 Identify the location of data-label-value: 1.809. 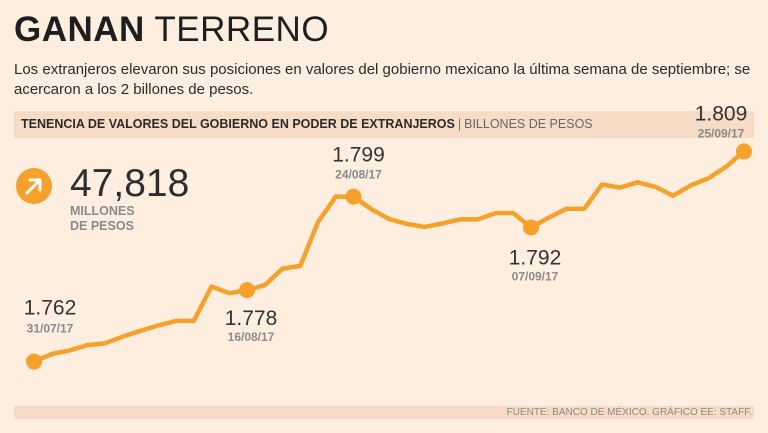
(721, 113).